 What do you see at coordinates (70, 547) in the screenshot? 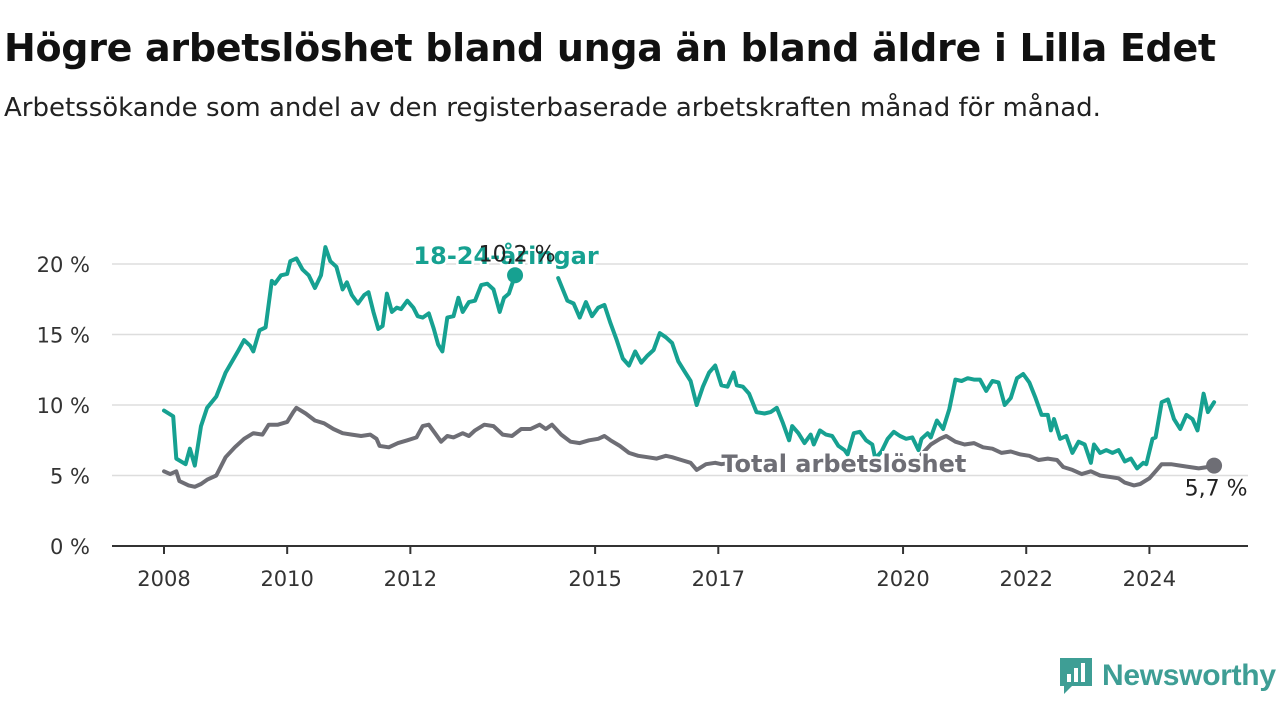
I see `y-tick-label: 0 %` at bounding box center [70, 547].